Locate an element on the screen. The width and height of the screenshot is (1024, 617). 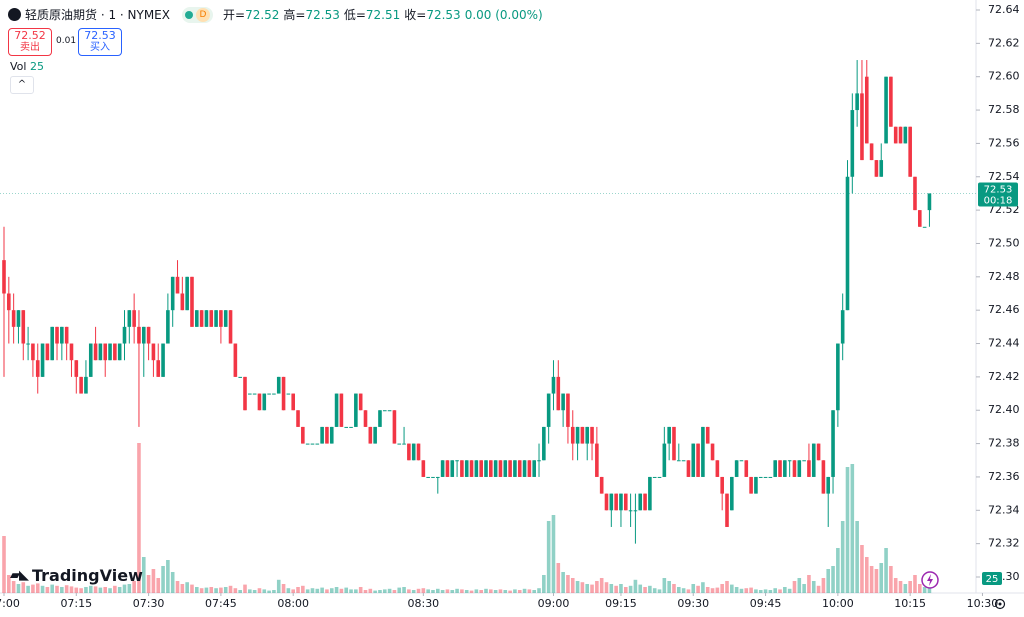
x-tick-label: 10:00 is located at coordinates (838, 603).